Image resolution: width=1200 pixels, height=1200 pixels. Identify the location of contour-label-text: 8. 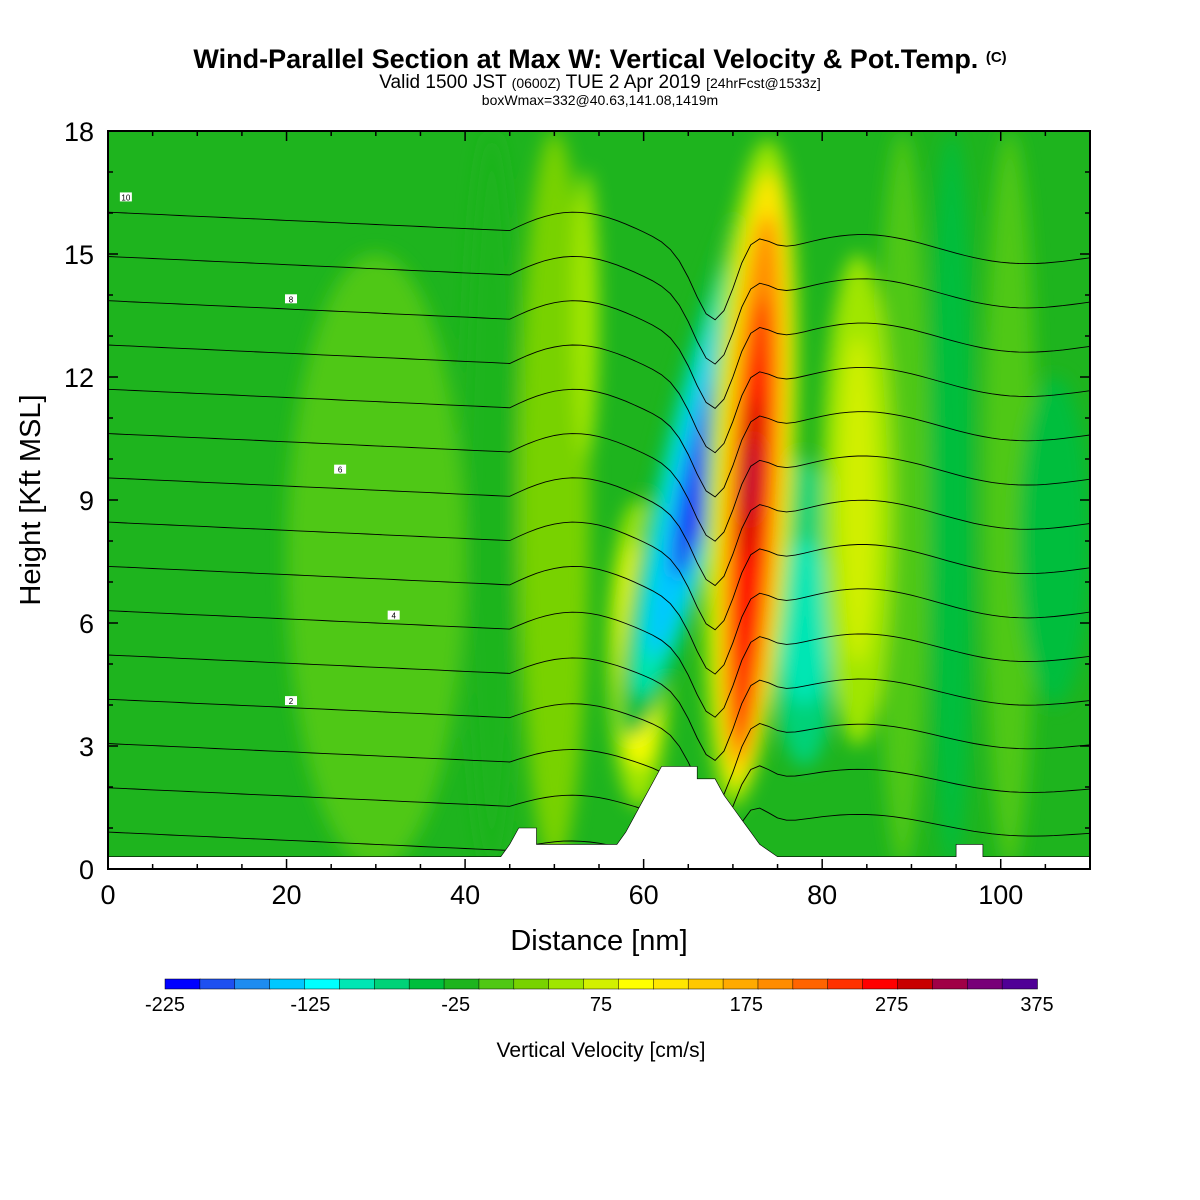
(291, 299).